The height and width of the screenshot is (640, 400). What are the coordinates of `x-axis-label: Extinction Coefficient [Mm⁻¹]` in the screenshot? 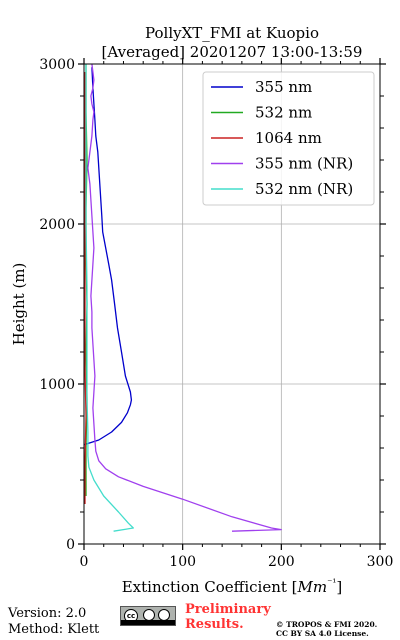 It's located at (232, 587).